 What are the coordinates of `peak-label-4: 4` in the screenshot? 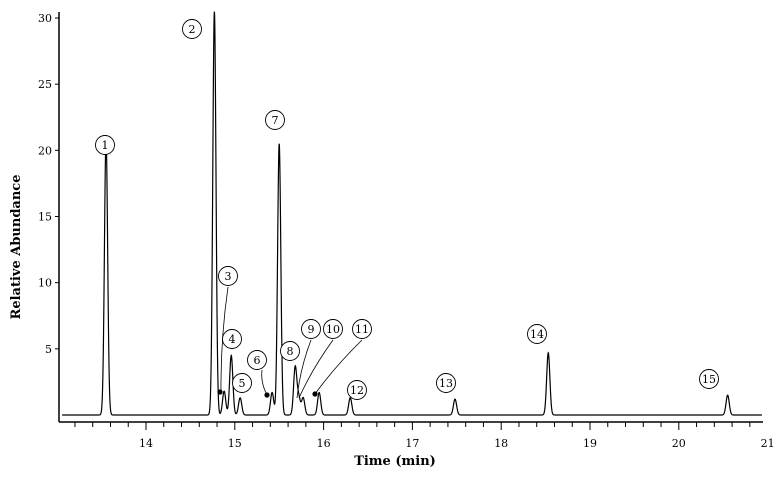 It's located at (232, 339).